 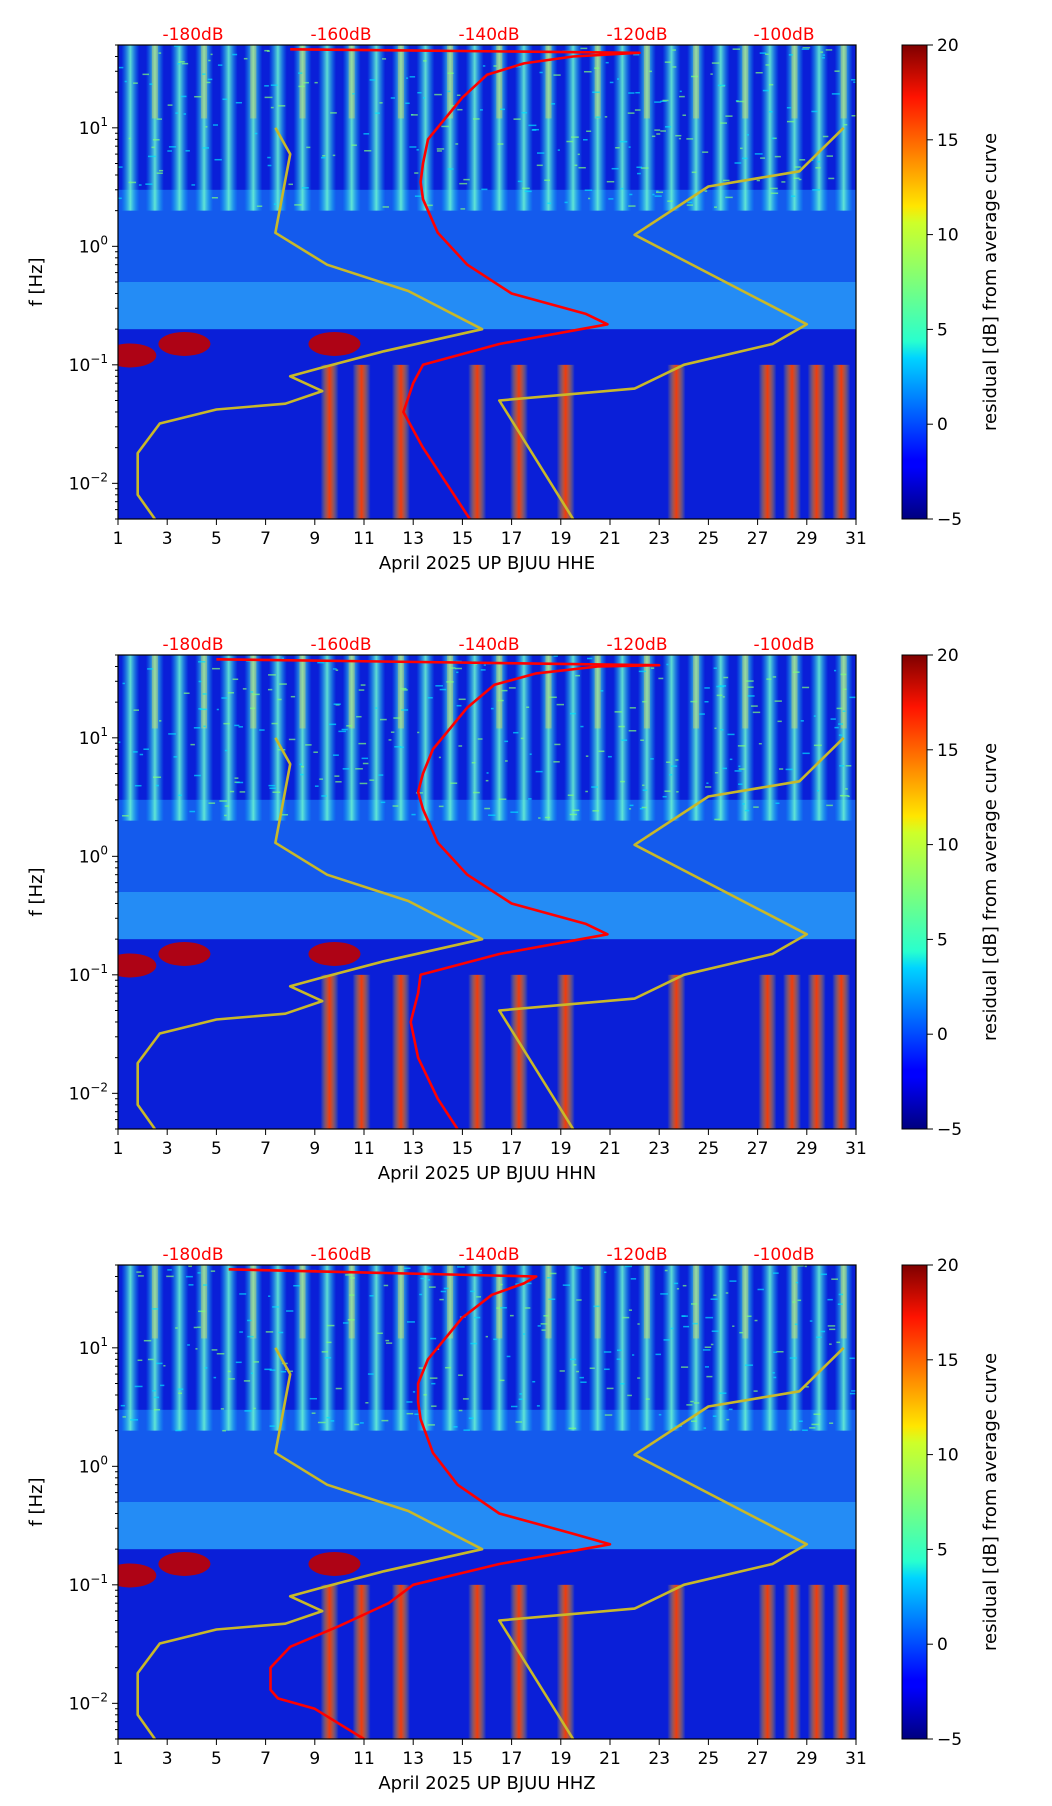 I want to click on colorbar-tick-label: 0, so click(x=942, y=1035).